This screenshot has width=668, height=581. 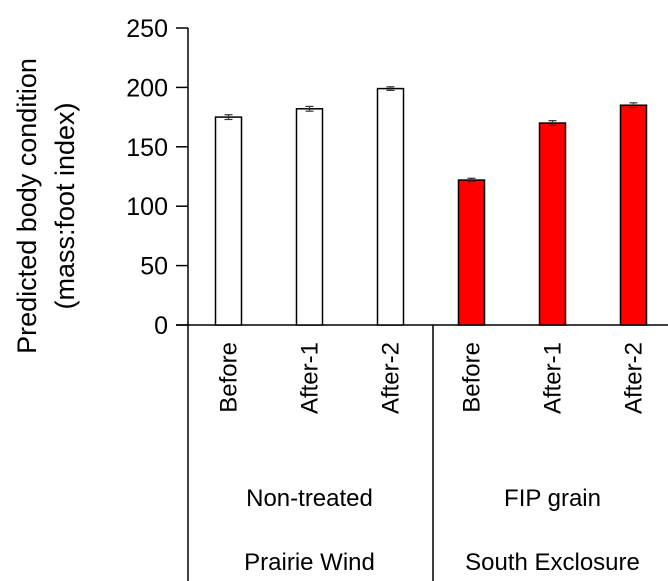 What do you see at coordinates (27, 206) in the screenshot?
I see `y-axis-title-line1: Predicted body condition` at bounding box center [27, 206].